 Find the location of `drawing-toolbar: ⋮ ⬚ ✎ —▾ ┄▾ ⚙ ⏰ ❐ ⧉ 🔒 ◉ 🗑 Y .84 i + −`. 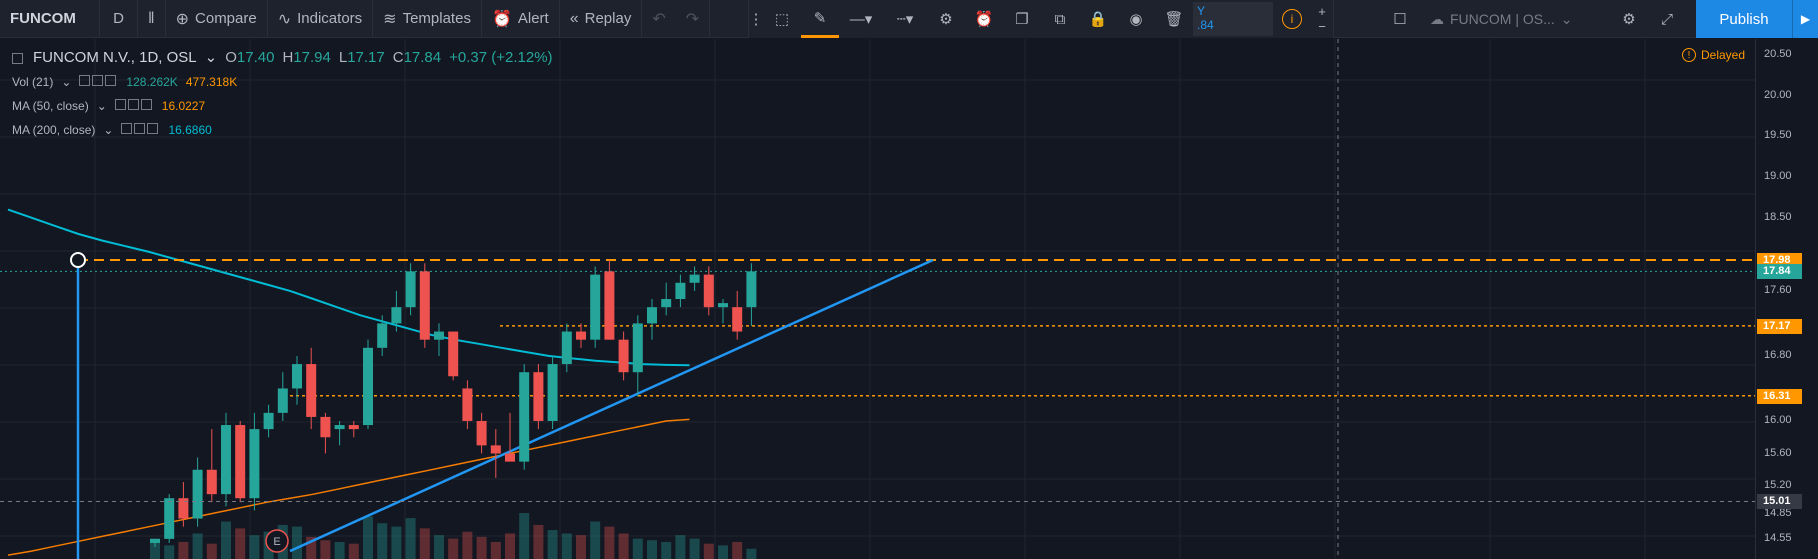

drawing-toolbar: ⋮ ⬚ ✎ —▾ ┄▾ ⚙ ⏰ ❐ ⧉ 🔒 ◉ 🗑 Y .84 i + − is located at coordinates (1041, 19).